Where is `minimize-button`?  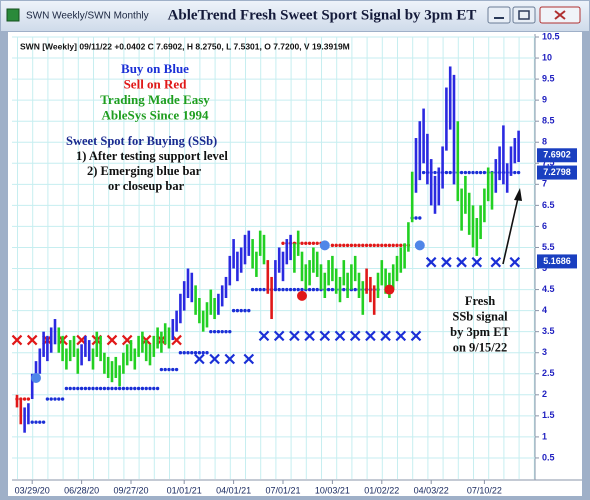 minimize-button is located at coordinates (499, 15).